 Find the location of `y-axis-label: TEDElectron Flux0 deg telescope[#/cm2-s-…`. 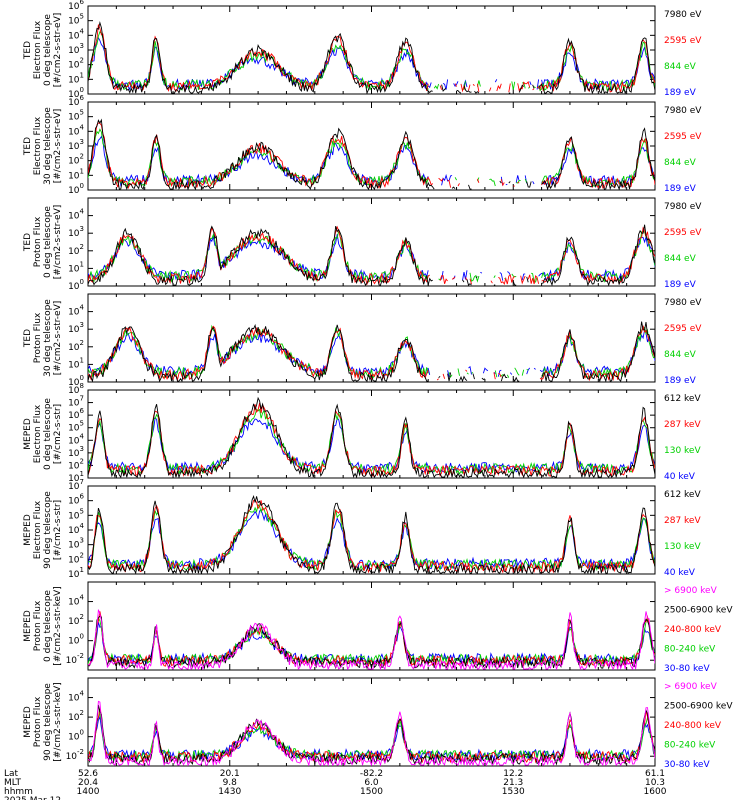

y-axis-label: TEDElectron Flux0 deg telescope[#/cm2-s-… is located at coordinates (43, 50).